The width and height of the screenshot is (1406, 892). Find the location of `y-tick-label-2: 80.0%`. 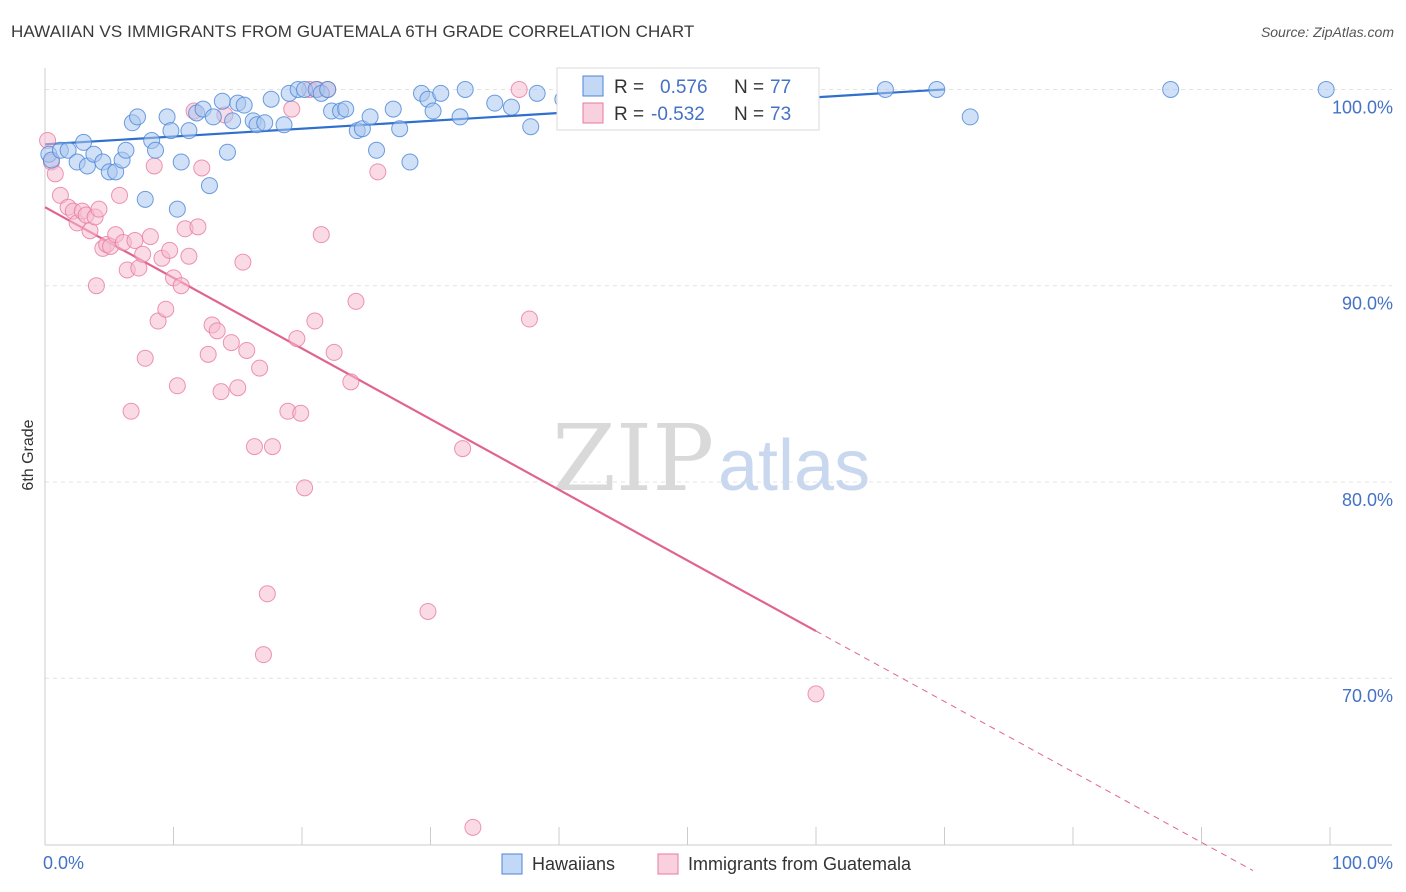

y-tick-label-2: 80.0% is located at coordinates (1367, 500).